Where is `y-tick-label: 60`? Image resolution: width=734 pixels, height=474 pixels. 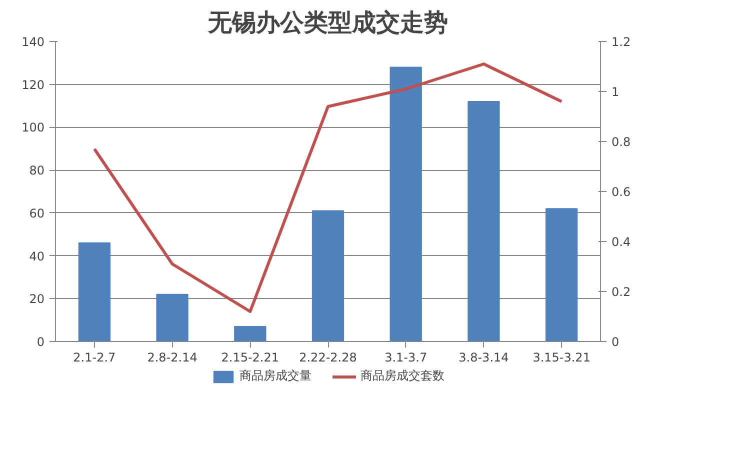
y-tick-label: 60 is located at coordinates (37, 213).